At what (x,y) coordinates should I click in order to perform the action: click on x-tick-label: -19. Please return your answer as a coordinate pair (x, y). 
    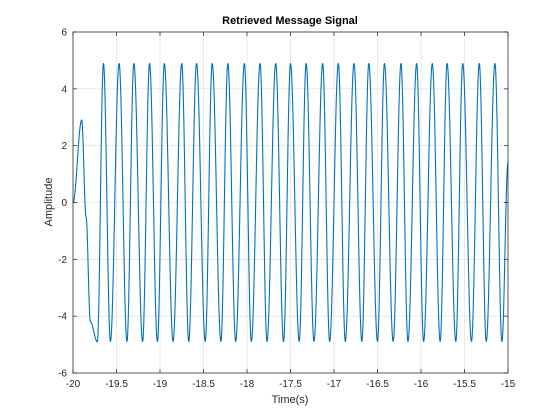
    Looking at the image, I should click on (160, 384).